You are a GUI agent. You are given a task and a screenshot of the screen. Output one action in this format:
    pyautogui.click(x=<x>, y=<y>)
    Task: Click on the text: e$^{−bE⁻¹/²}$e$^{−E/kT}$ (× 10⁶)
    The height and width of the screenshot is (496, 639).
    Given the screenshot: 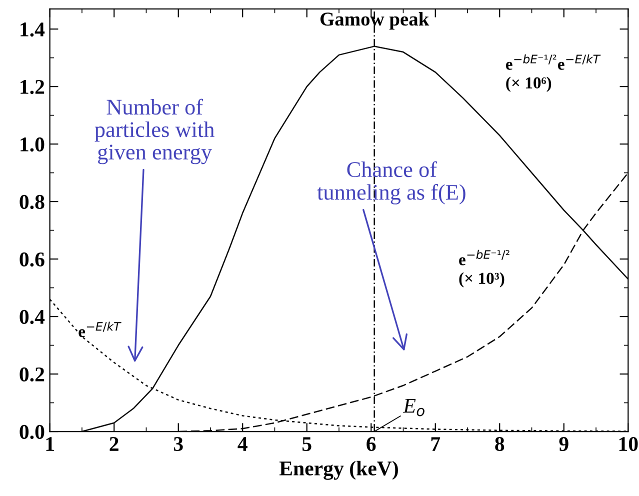 What is the action you would take?
    pyautogui.click(x=553, y=73)
    